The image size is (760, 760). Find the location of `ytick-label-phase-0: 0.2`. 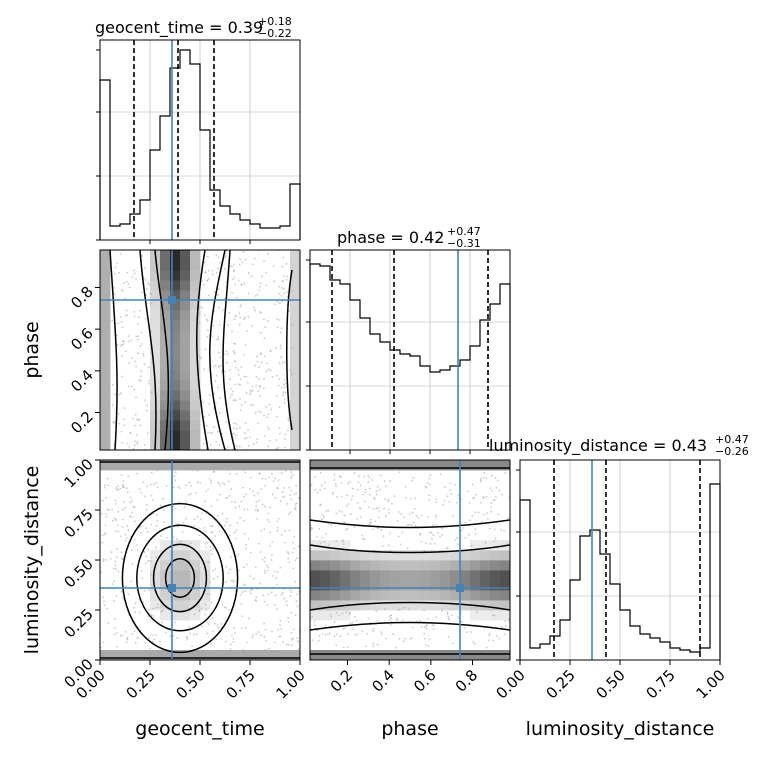

ytick-label-phase-0: 0.2 is located at coordinates (82, 423).